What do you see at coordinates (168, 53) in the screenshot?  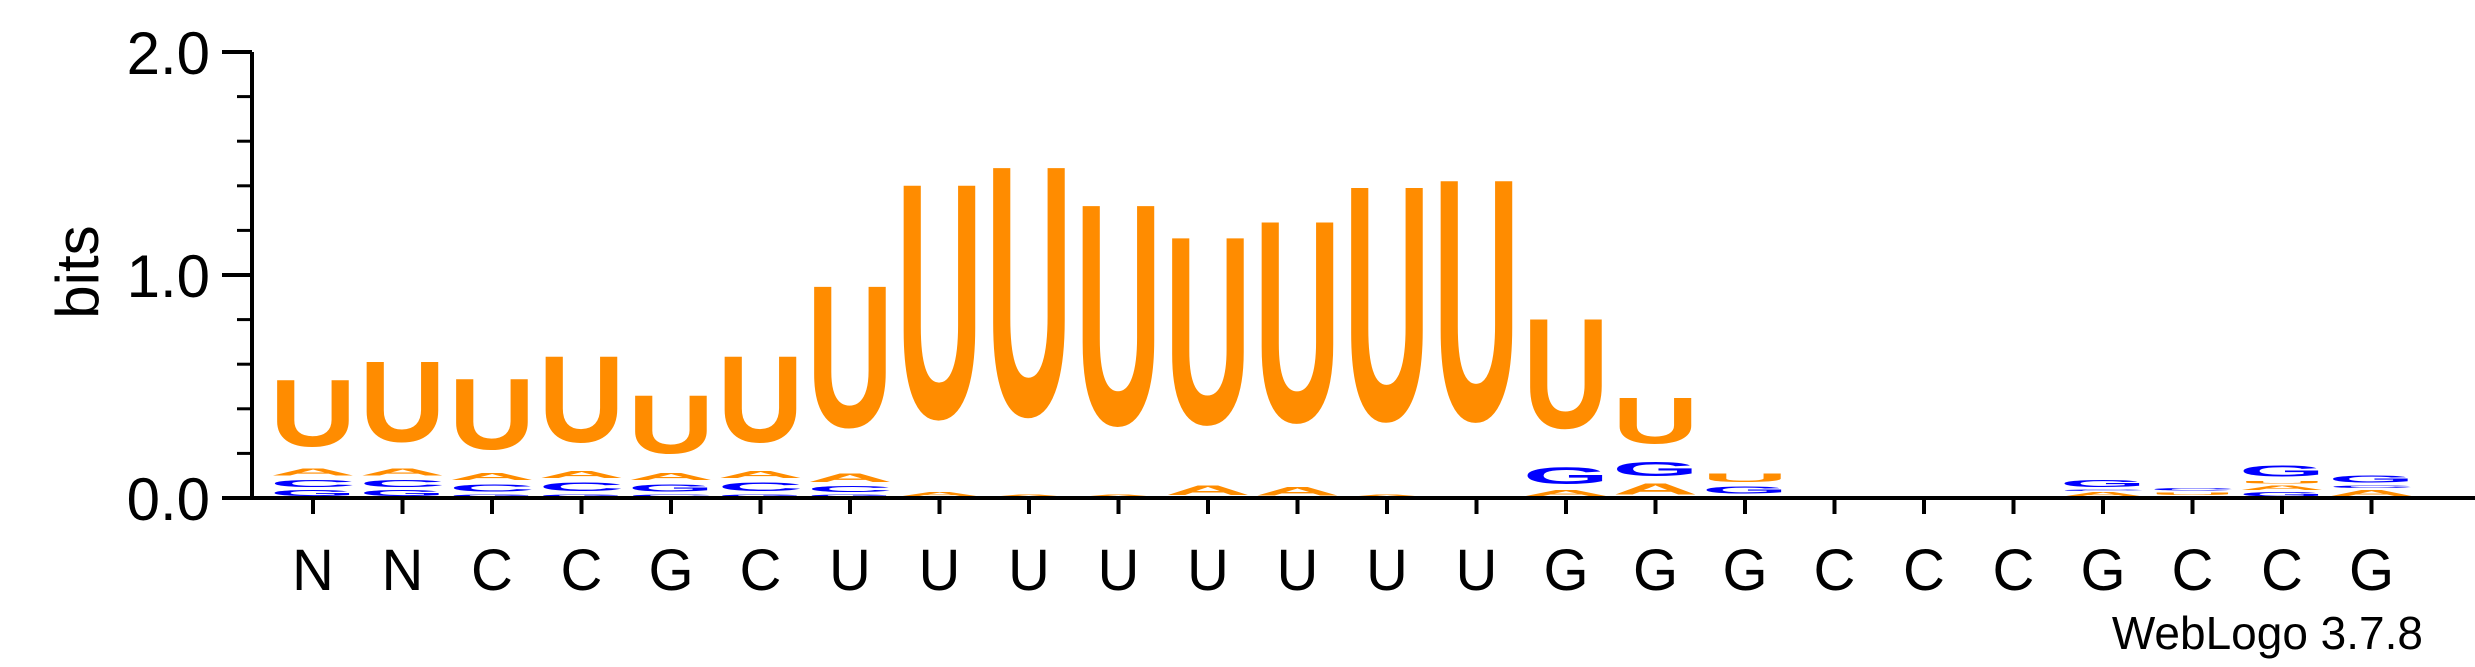 I see `y-tick-label: 2.0` at bounding box center [168, 53].